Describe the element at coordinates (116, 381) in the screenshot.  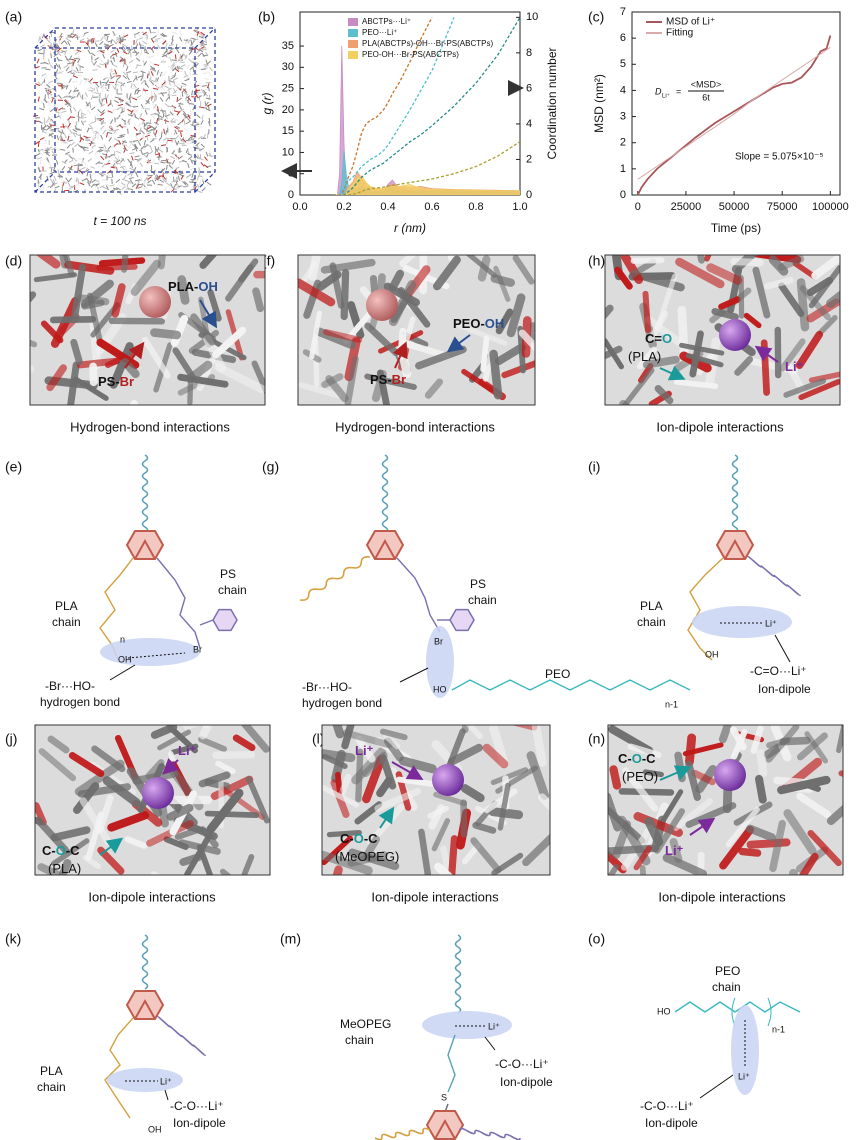
I see `label: PS-Br` at that location.